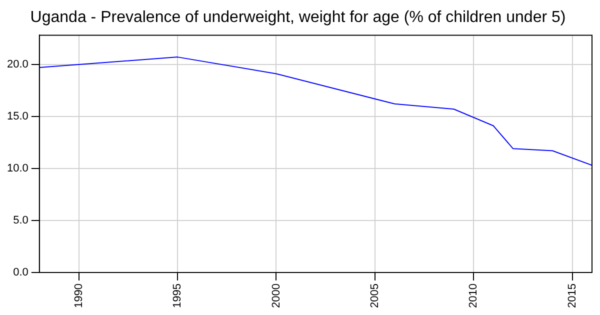  What do you see at coordinates (20, 220) in the screenshot?
I see `y-tick-label: 5.0` at bounding box center [20, 220].